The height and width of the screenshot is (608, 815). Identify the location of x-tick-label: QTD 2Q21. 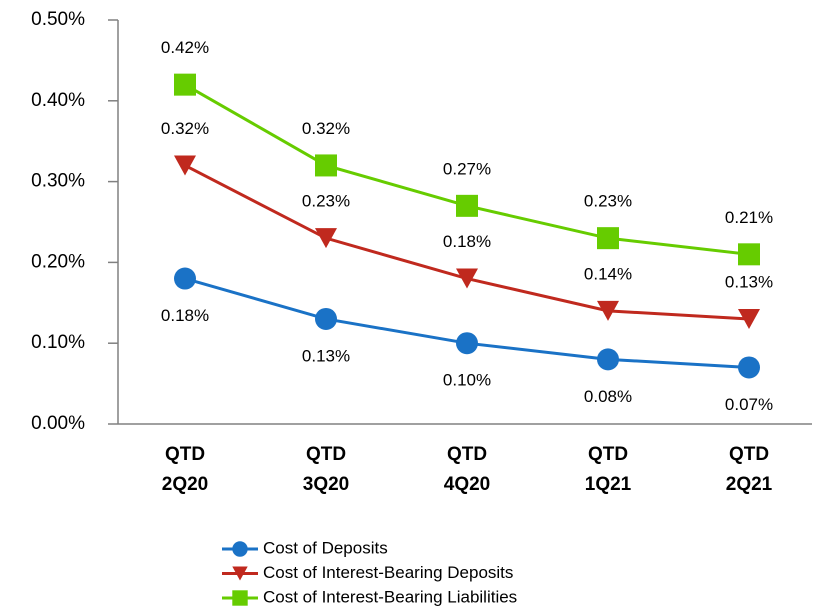
(749, 469).